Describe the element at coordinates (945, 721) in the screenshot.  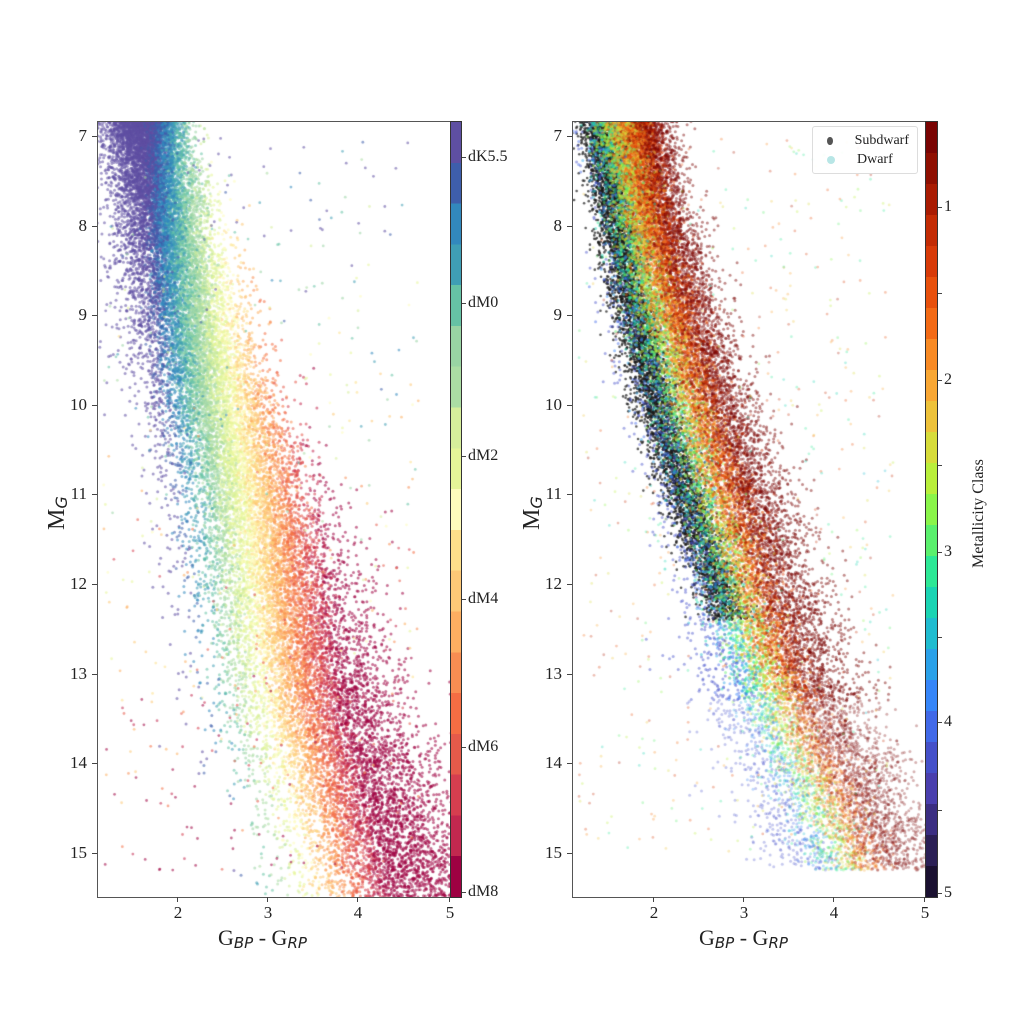
I see `colorbar-tick: 4` at that location.